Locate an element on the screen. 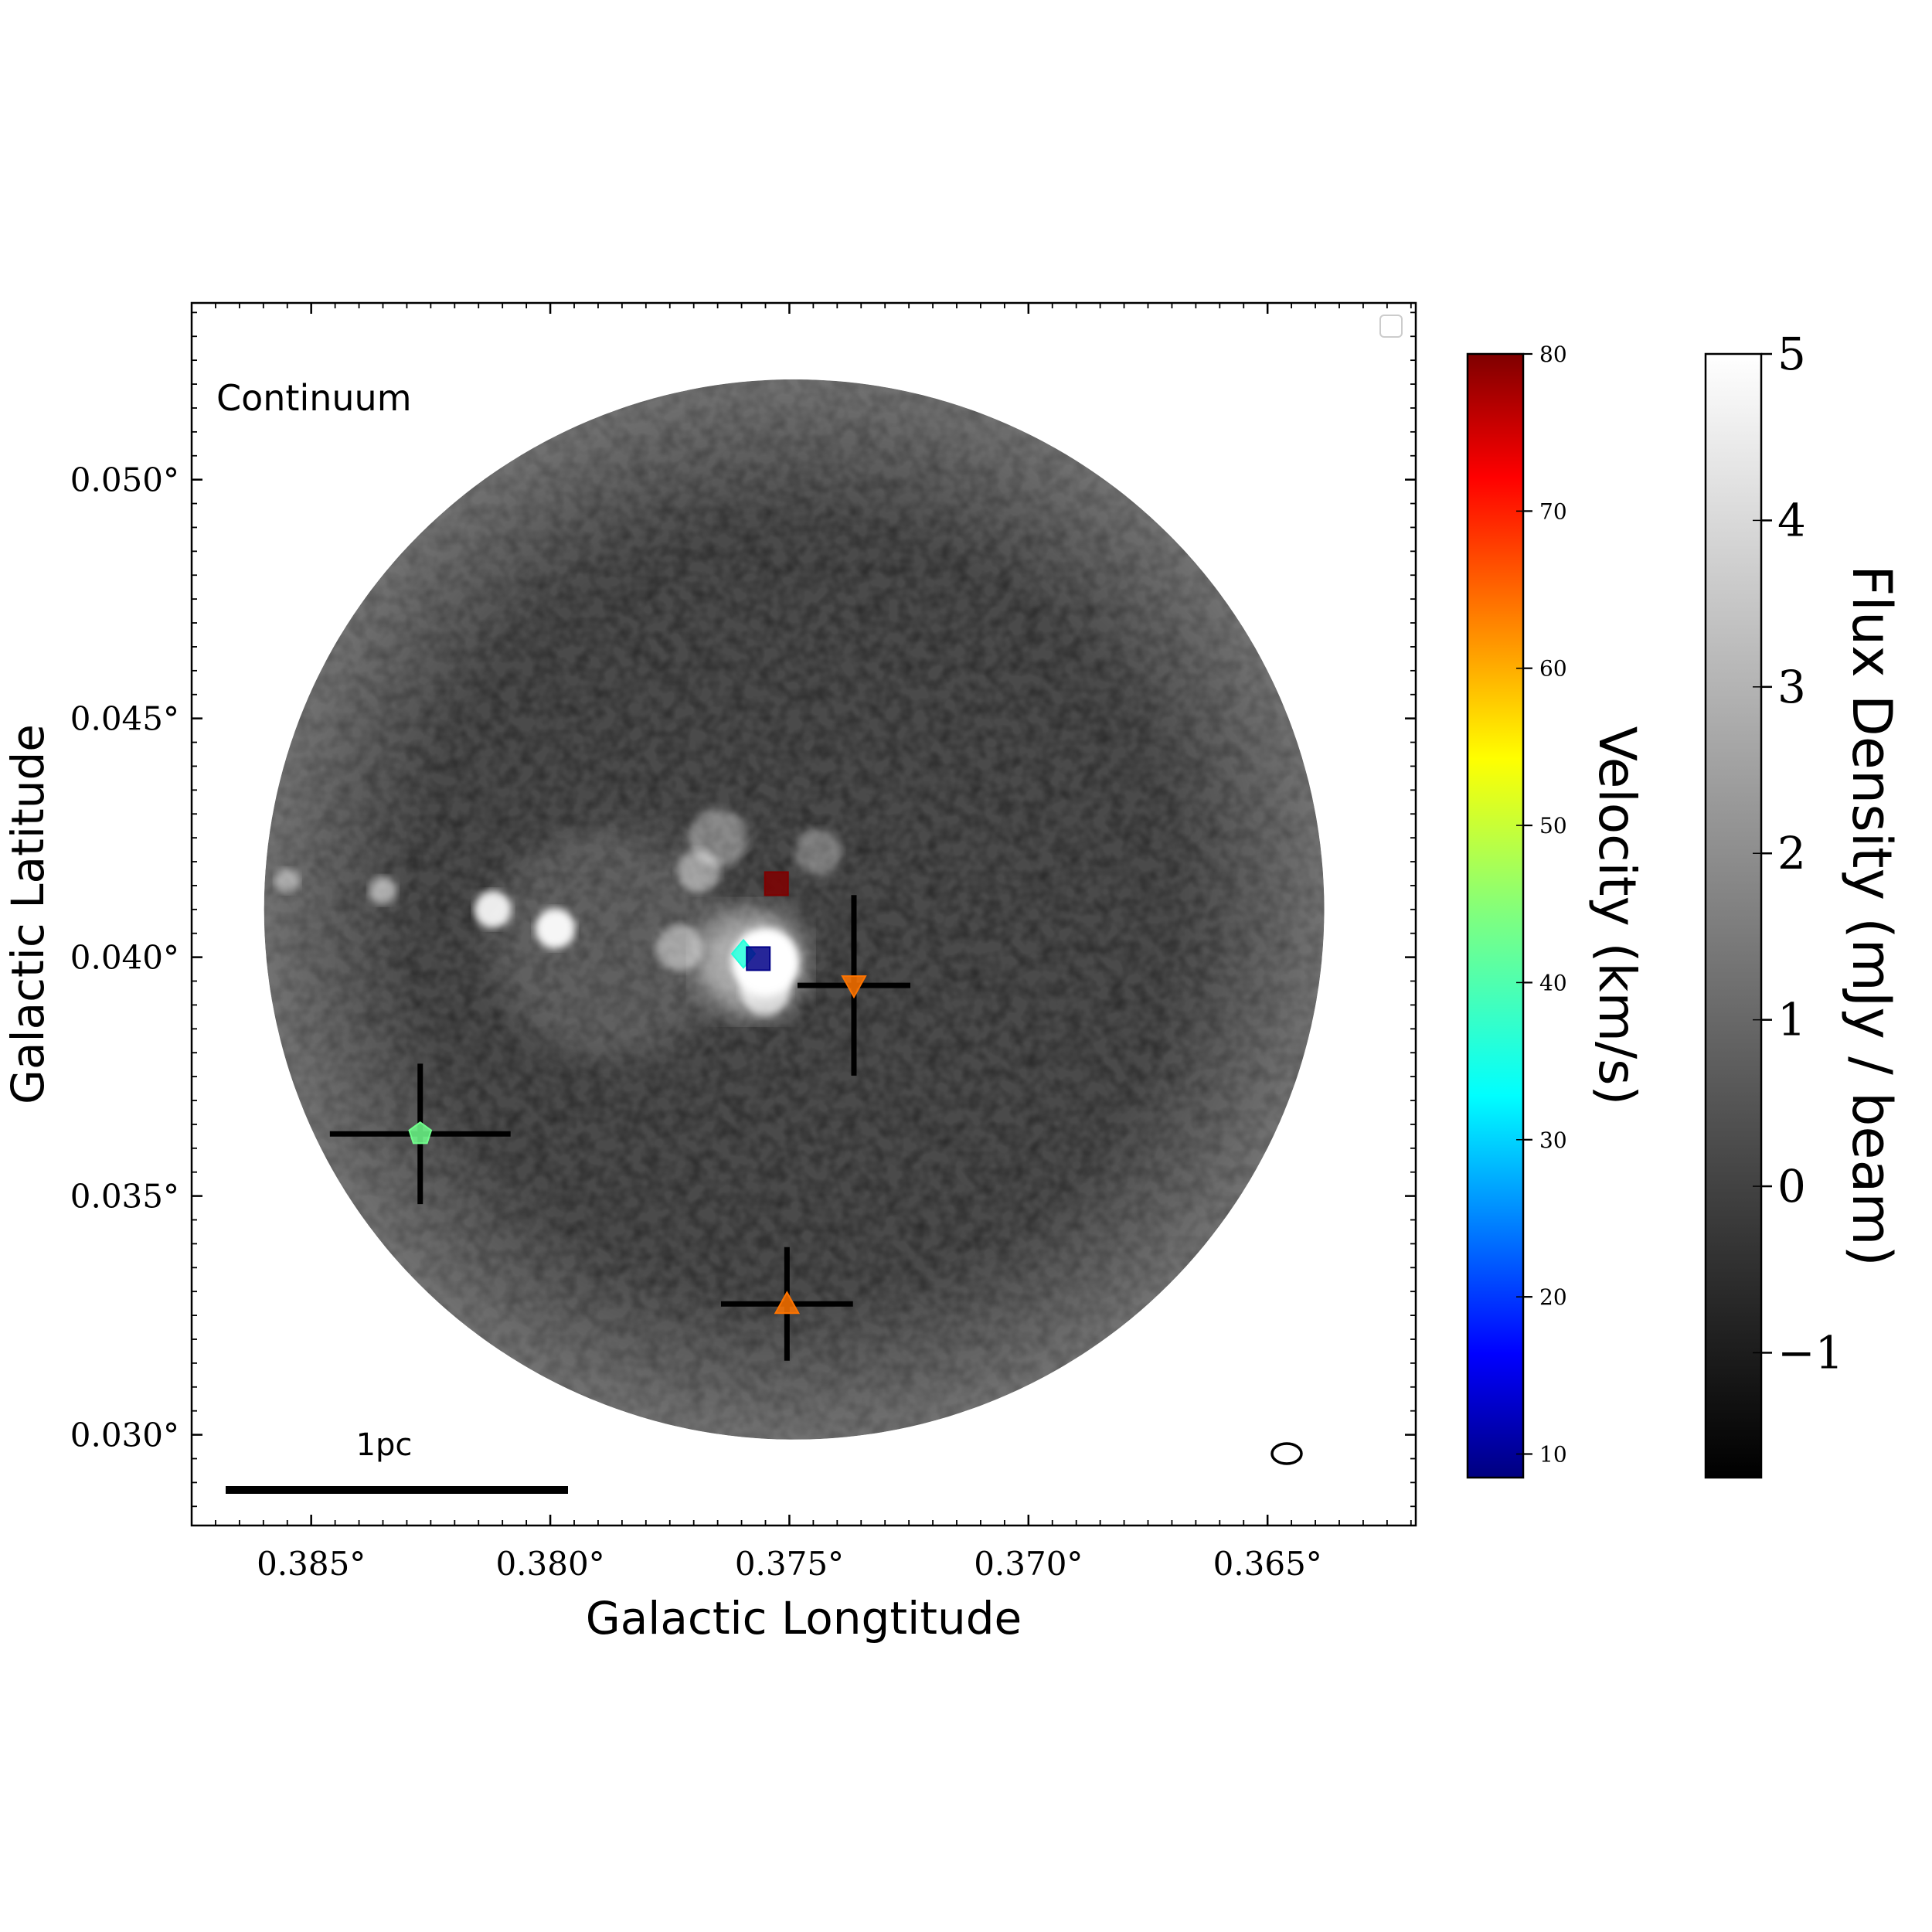 This screenshot has height=1932, width=1932. velocity-colorbar: 10 20 30 40 50 60 70 80 Velocity (km/s) is located at coordinates (1556, 911).